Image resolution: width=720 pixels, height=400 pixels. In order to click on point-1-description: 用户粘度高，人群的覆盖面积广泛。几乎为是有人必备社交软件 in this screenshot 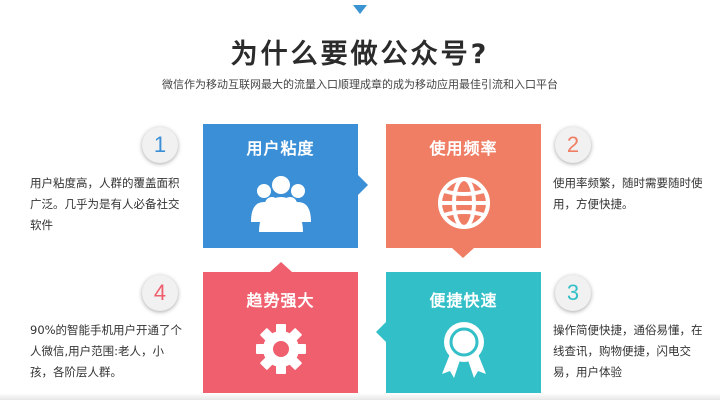, I will do `click(105, 204)`.